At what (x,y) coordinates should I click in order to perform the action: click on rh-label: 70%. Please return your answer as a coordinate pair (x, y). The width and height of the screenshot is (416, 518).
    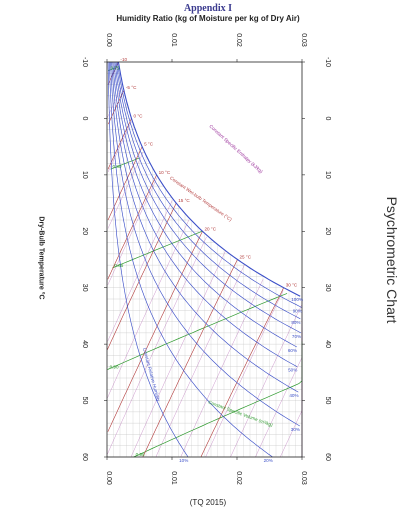
    Looking at the image, I should click on (296, 336).